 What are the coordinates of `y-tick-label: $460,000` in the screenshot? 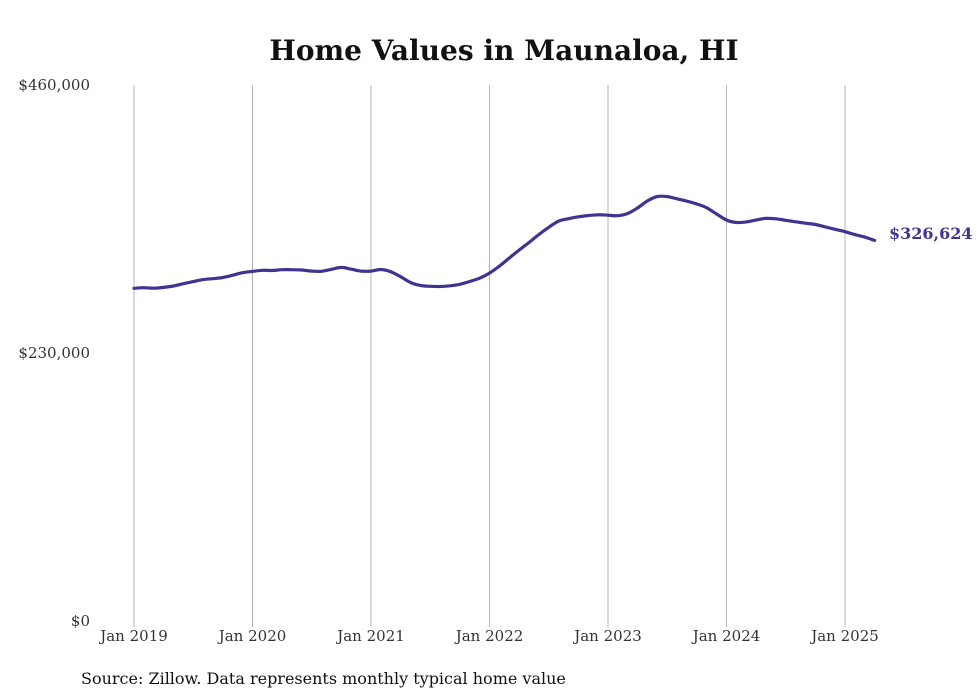 It's located at (54, 85).